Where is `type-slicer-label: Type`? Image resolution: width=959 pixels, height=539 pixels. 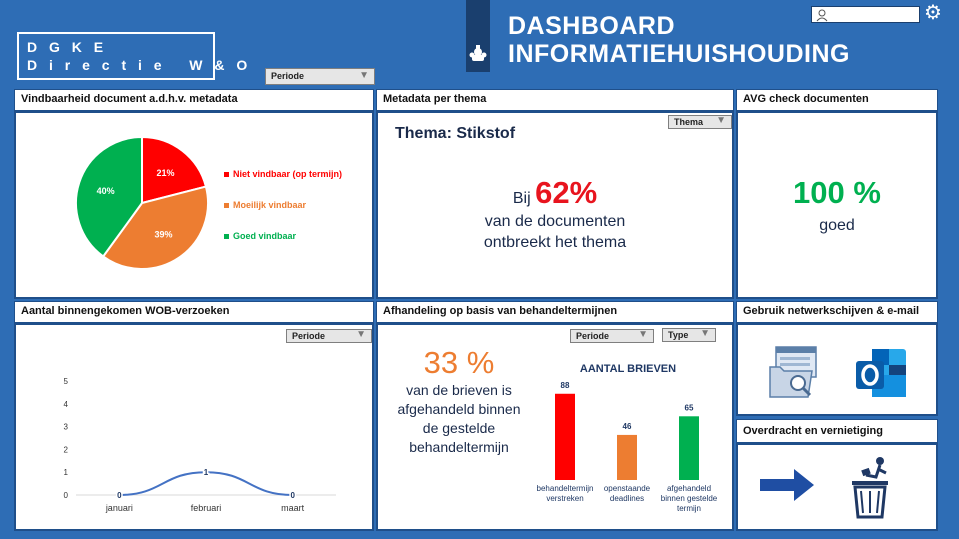
type-slicer-label: Type is located at coordinates (678, 335).